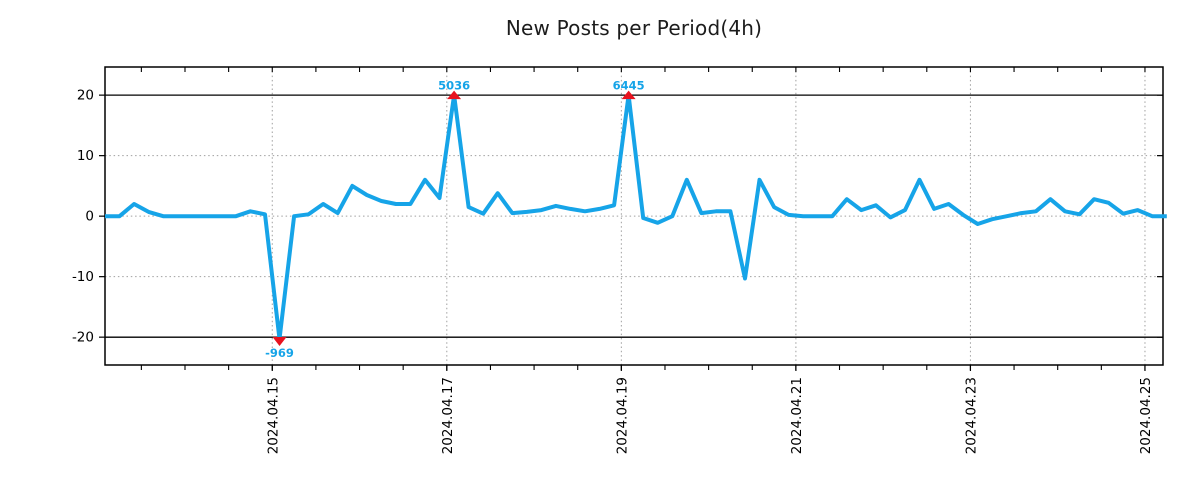 Image resolution: width=1200 pixels, height=500 pixels. Describe the element at coordinates (629, 86) in the screenshot. I see `annotation-label: 6445` at that location.